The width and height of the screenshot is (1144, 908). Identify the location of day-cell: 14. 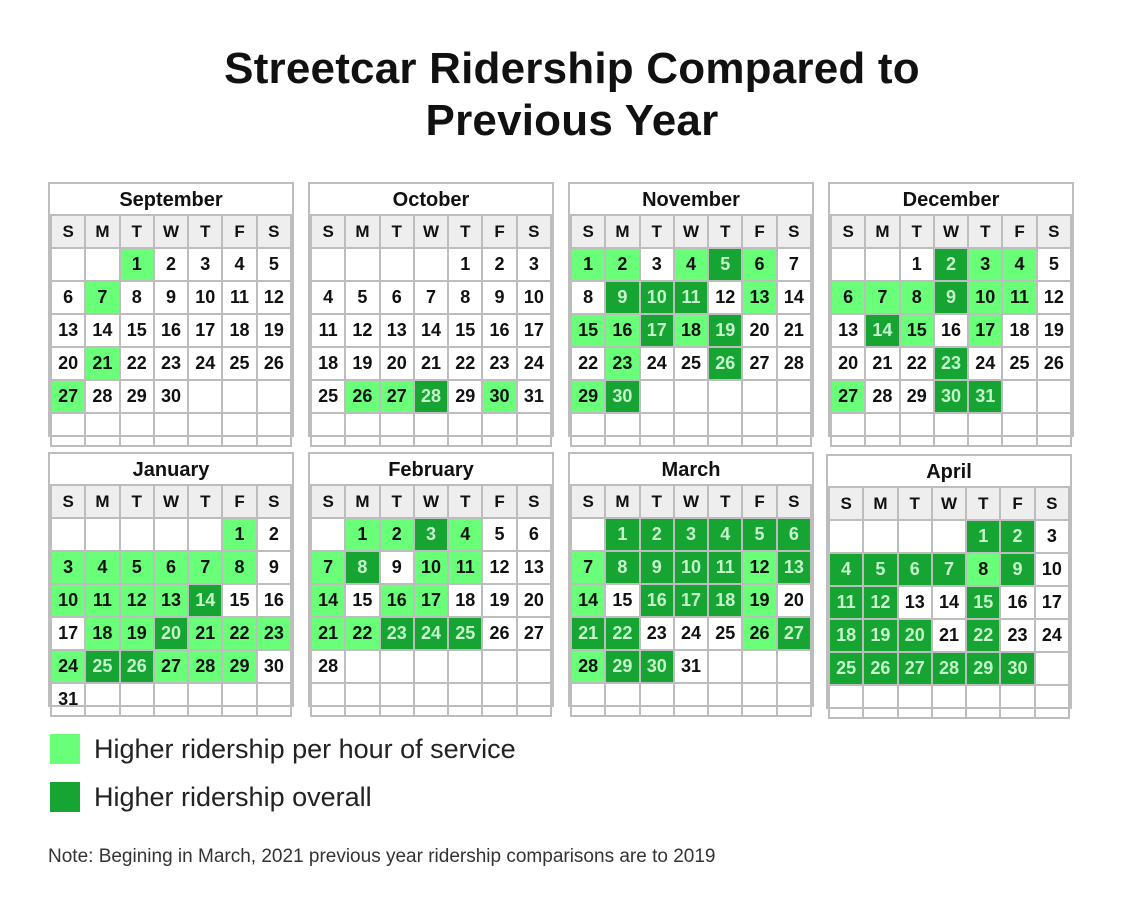
(588, 600).